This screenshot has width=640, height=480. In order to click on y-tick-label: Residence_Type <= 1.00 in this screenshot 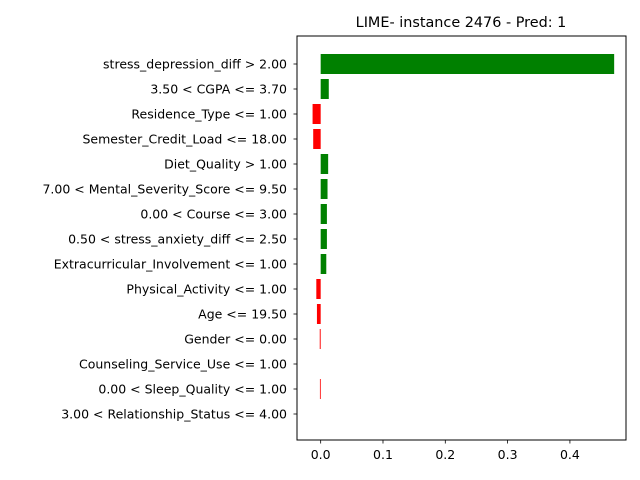, I will do `click(209, 114)`.